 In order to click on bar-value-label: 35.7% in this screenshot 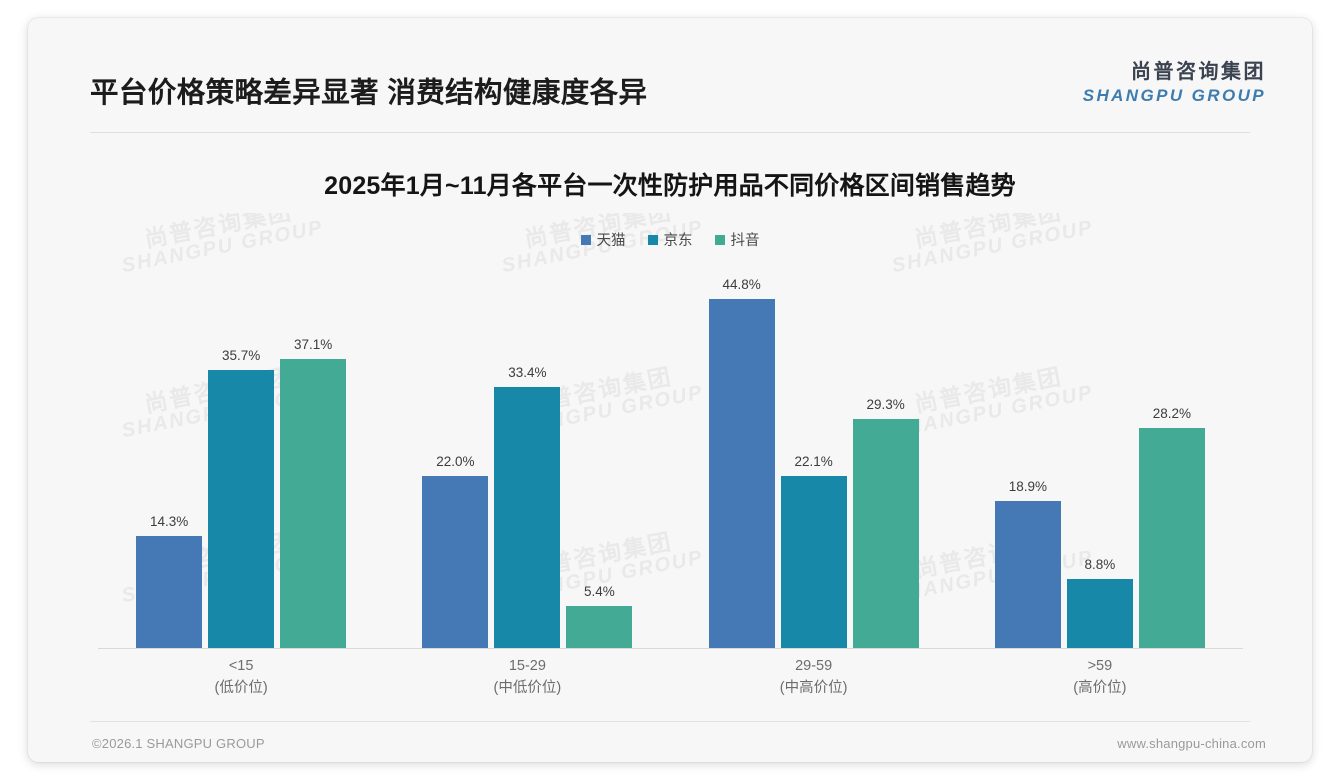, I will do `click(241, 355)`.